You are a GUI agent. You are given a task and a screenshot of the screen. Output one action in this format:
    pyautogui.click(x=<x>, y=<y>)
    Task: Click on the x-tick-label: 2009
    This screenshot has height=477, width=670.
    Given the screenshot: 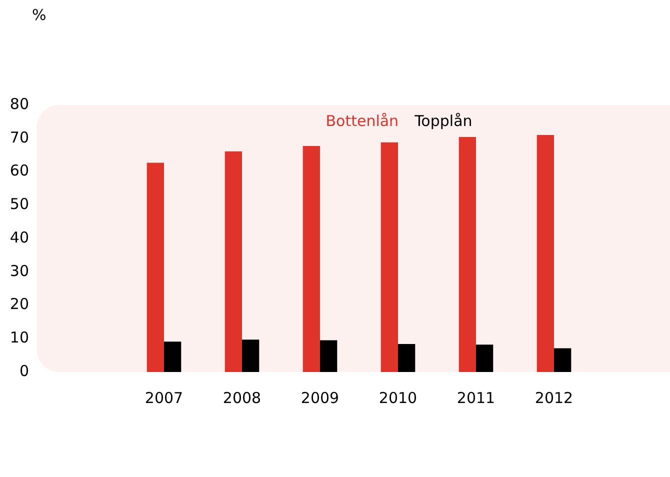 What is the action you would take?
    pyautogui.click(x=320, y=397)
    